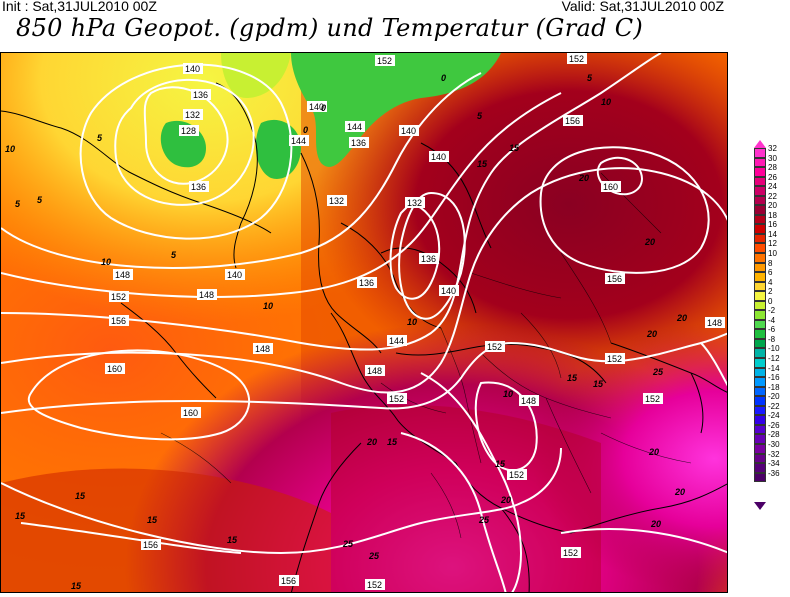  Describe the element at coordinates (642, 7) in the screenshot. I see `valid-time: Valid: Sat,31JUL2010 00Z` at that location.